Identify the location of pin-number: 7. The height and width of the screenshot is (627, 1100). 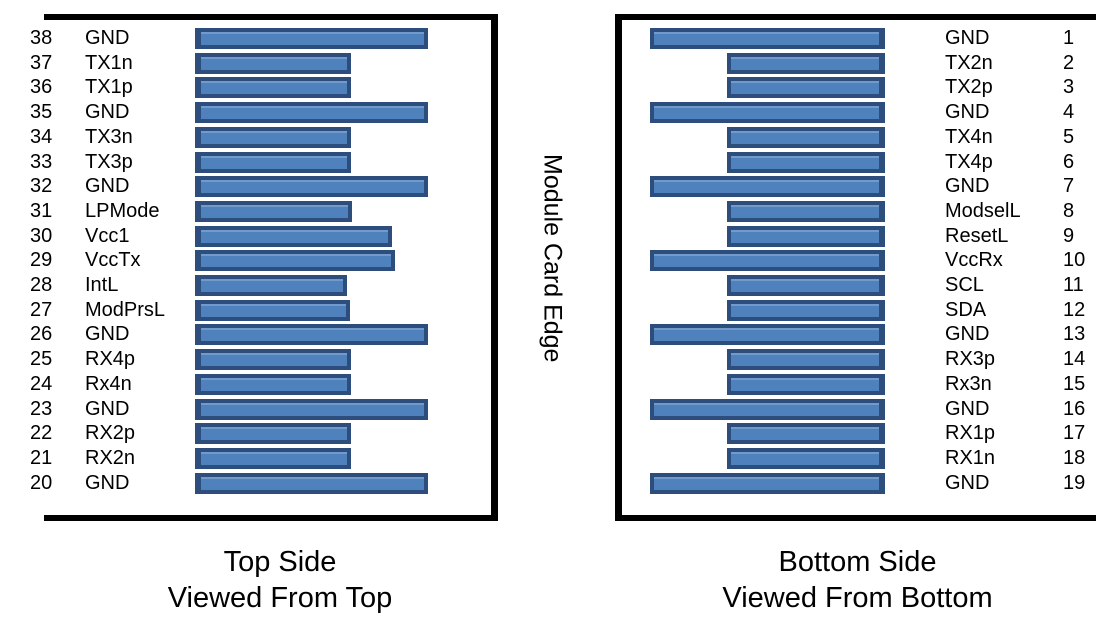
(1069, 186).